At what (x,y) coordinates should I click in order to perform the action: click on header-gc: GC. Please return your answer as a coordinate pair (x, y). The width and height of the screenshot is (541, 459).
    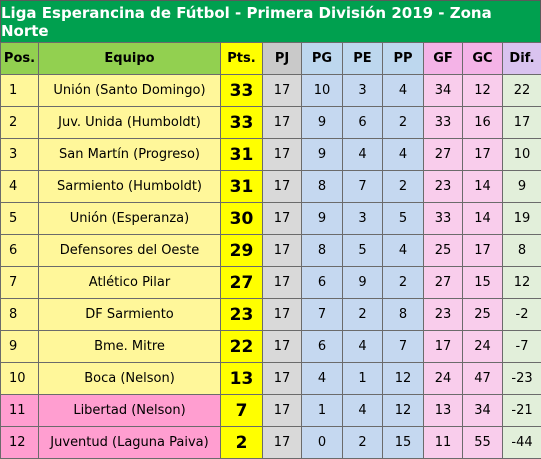
    Looking at the image, I should click on (482, 58).